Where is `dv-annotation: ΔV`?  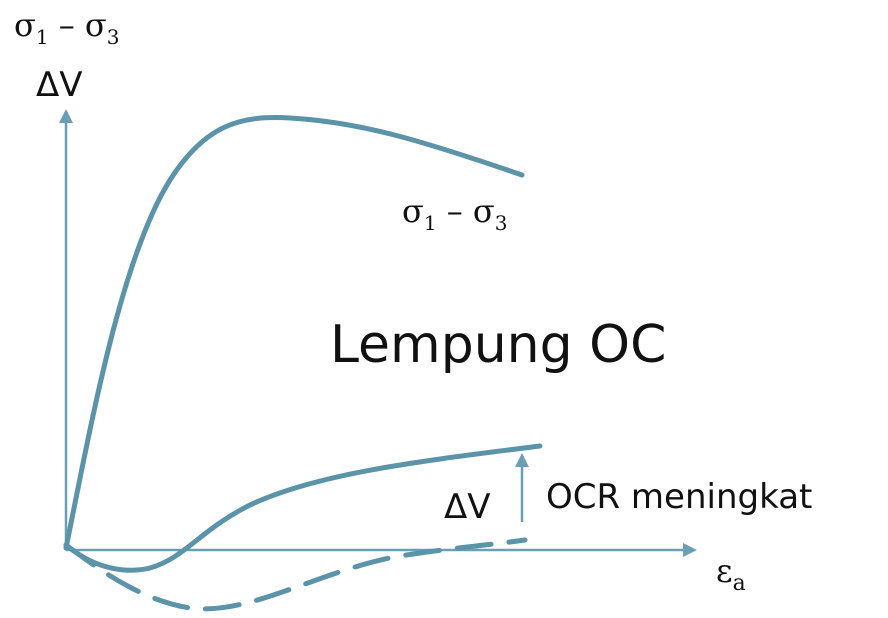
dv-annotation: ΔV is located at coordinates (467, 507).